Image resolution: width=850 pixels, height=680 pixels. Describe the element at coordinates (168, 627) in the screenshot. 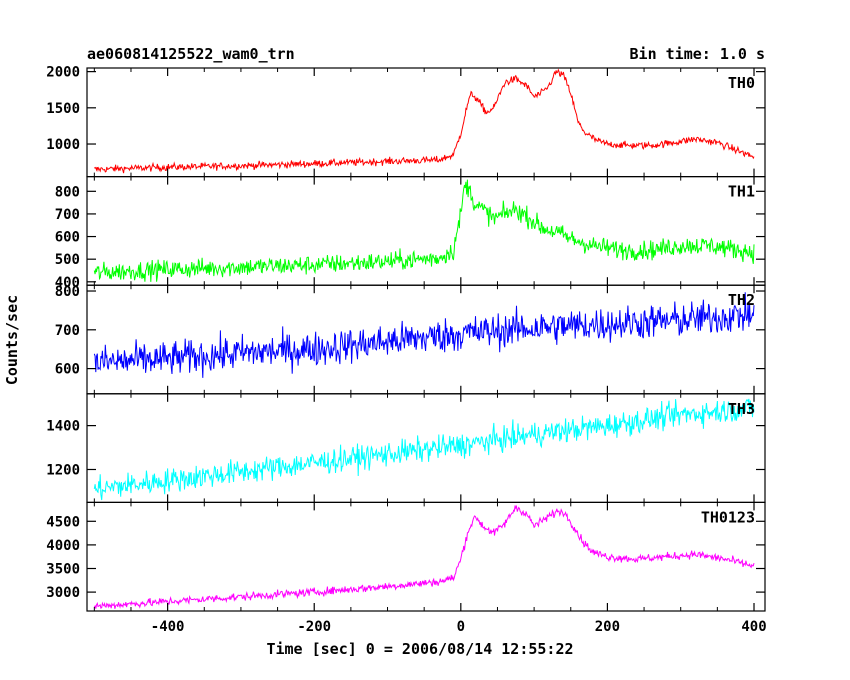

I see `x-tick-label: -400` at that location.